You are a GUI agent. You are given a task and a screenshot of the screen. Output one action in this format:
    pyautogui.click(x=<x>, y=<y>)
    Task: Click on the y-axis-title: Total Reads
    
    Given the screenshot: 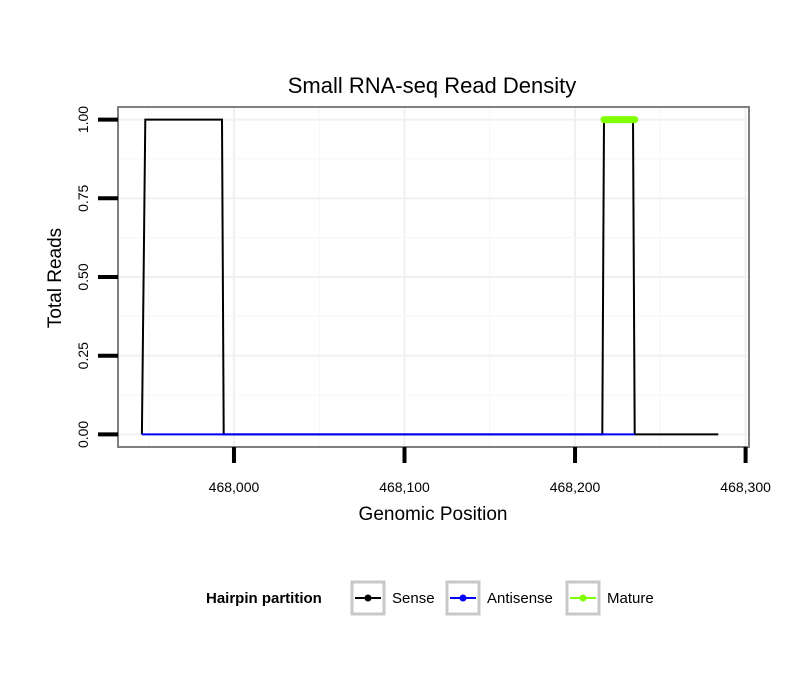 What is the action you would take?
    pyautogui.click(x=55, y=278)
    